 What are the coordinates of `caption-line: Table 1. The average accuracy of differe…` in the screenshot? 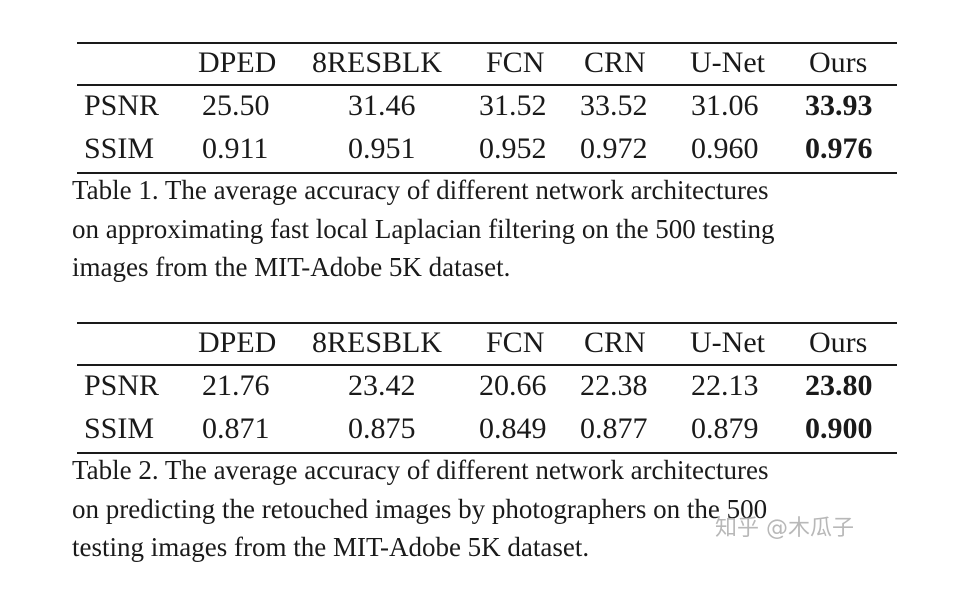 It's located at (420, 190).